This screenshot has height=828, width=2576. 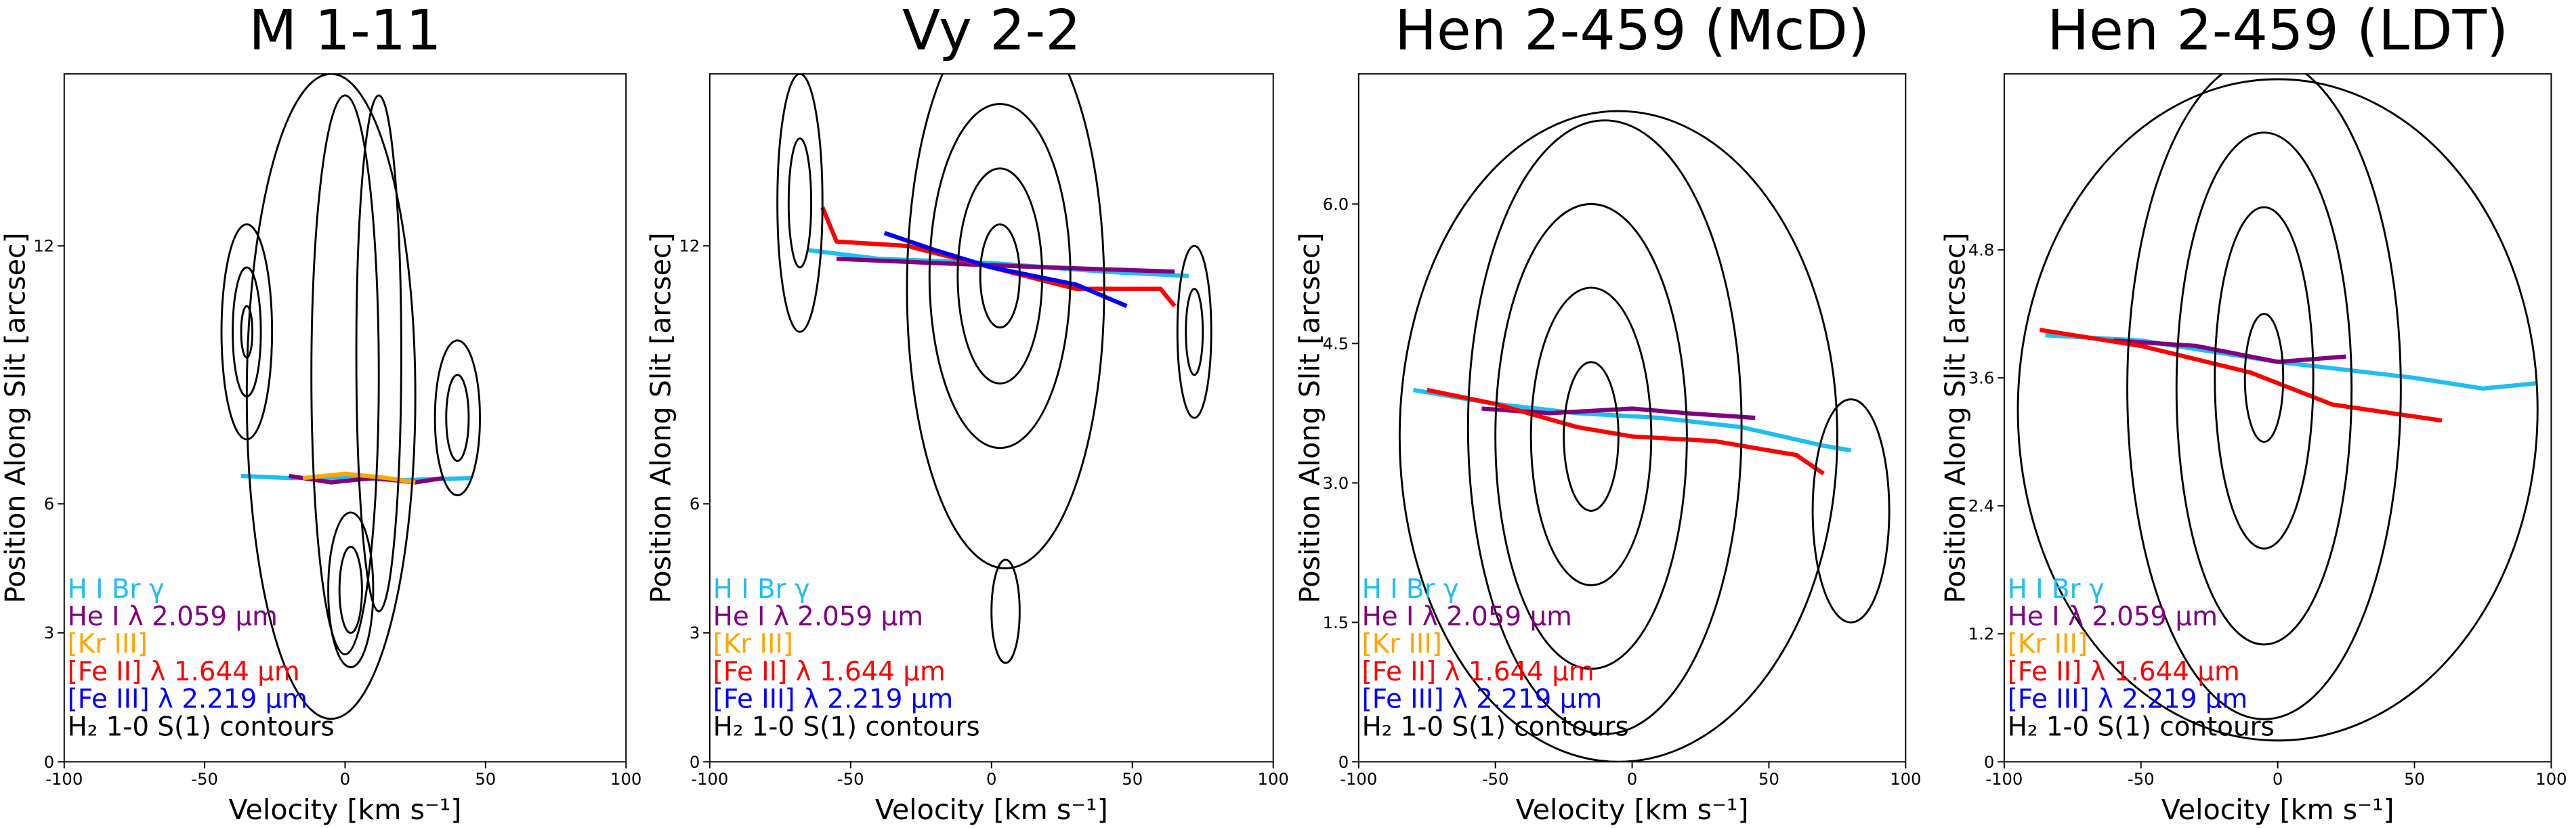 What do you see at coordinates (44, 246) in the screenshot?
I see `y-tick-label: 12` at bounding box center [44, 246].